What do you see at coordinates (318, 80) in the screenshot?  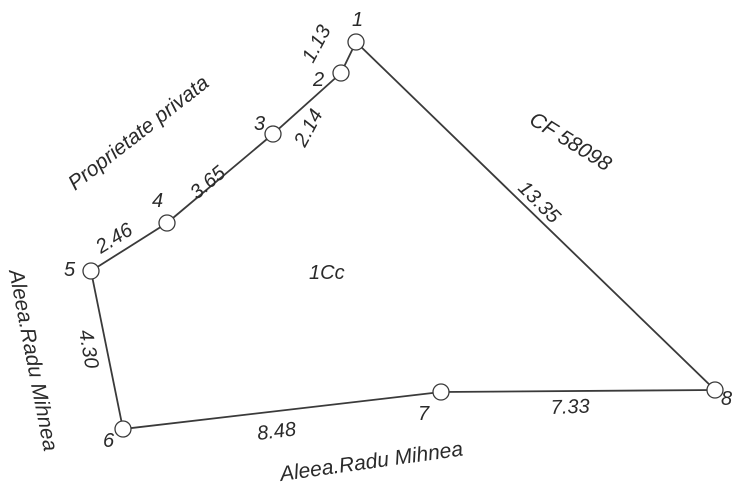 I see `point-2-label: 2` at bounding box center [318, 80].